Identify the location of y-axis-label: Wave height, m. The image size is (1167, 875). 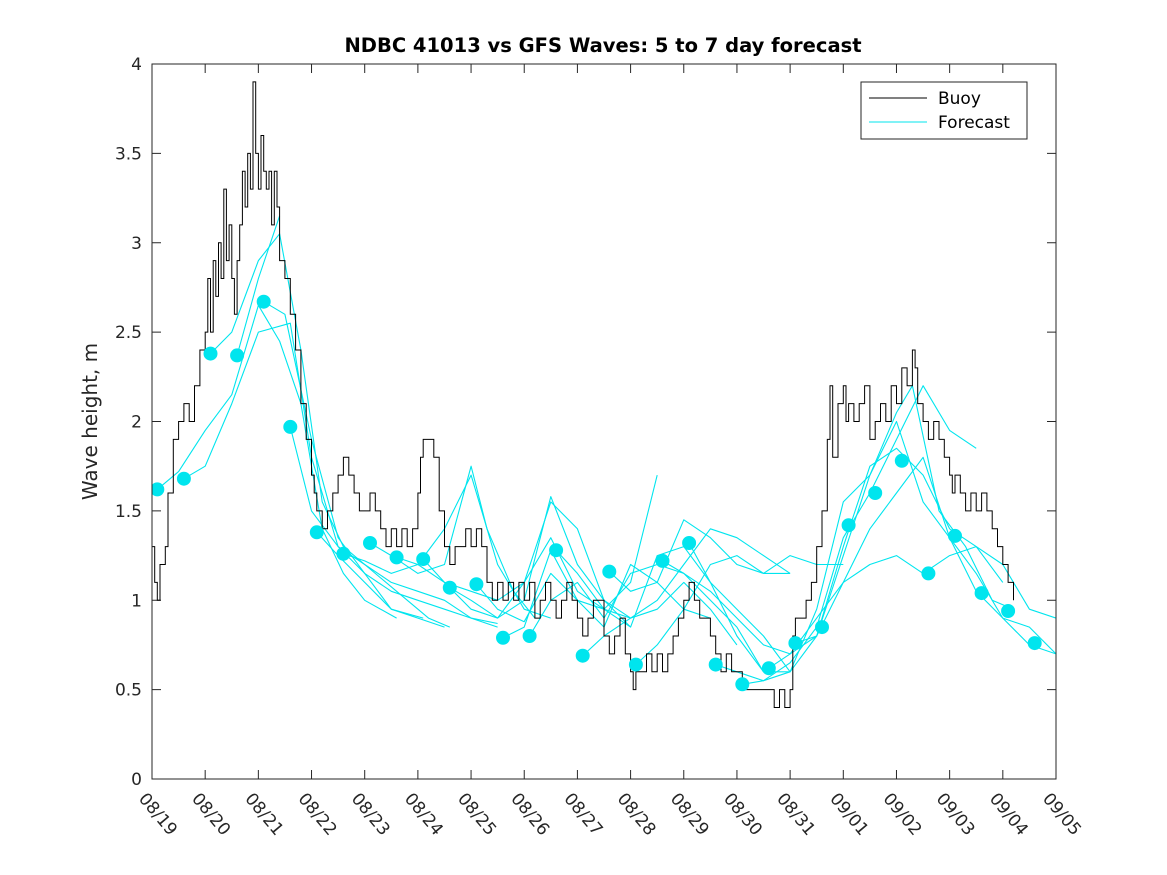
(90, 421).